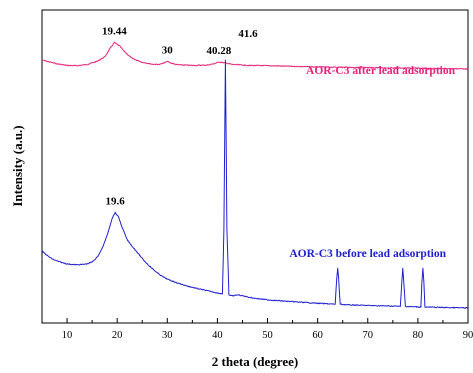  I want to click on x-tick-label-60: 60, so click(317, 335).